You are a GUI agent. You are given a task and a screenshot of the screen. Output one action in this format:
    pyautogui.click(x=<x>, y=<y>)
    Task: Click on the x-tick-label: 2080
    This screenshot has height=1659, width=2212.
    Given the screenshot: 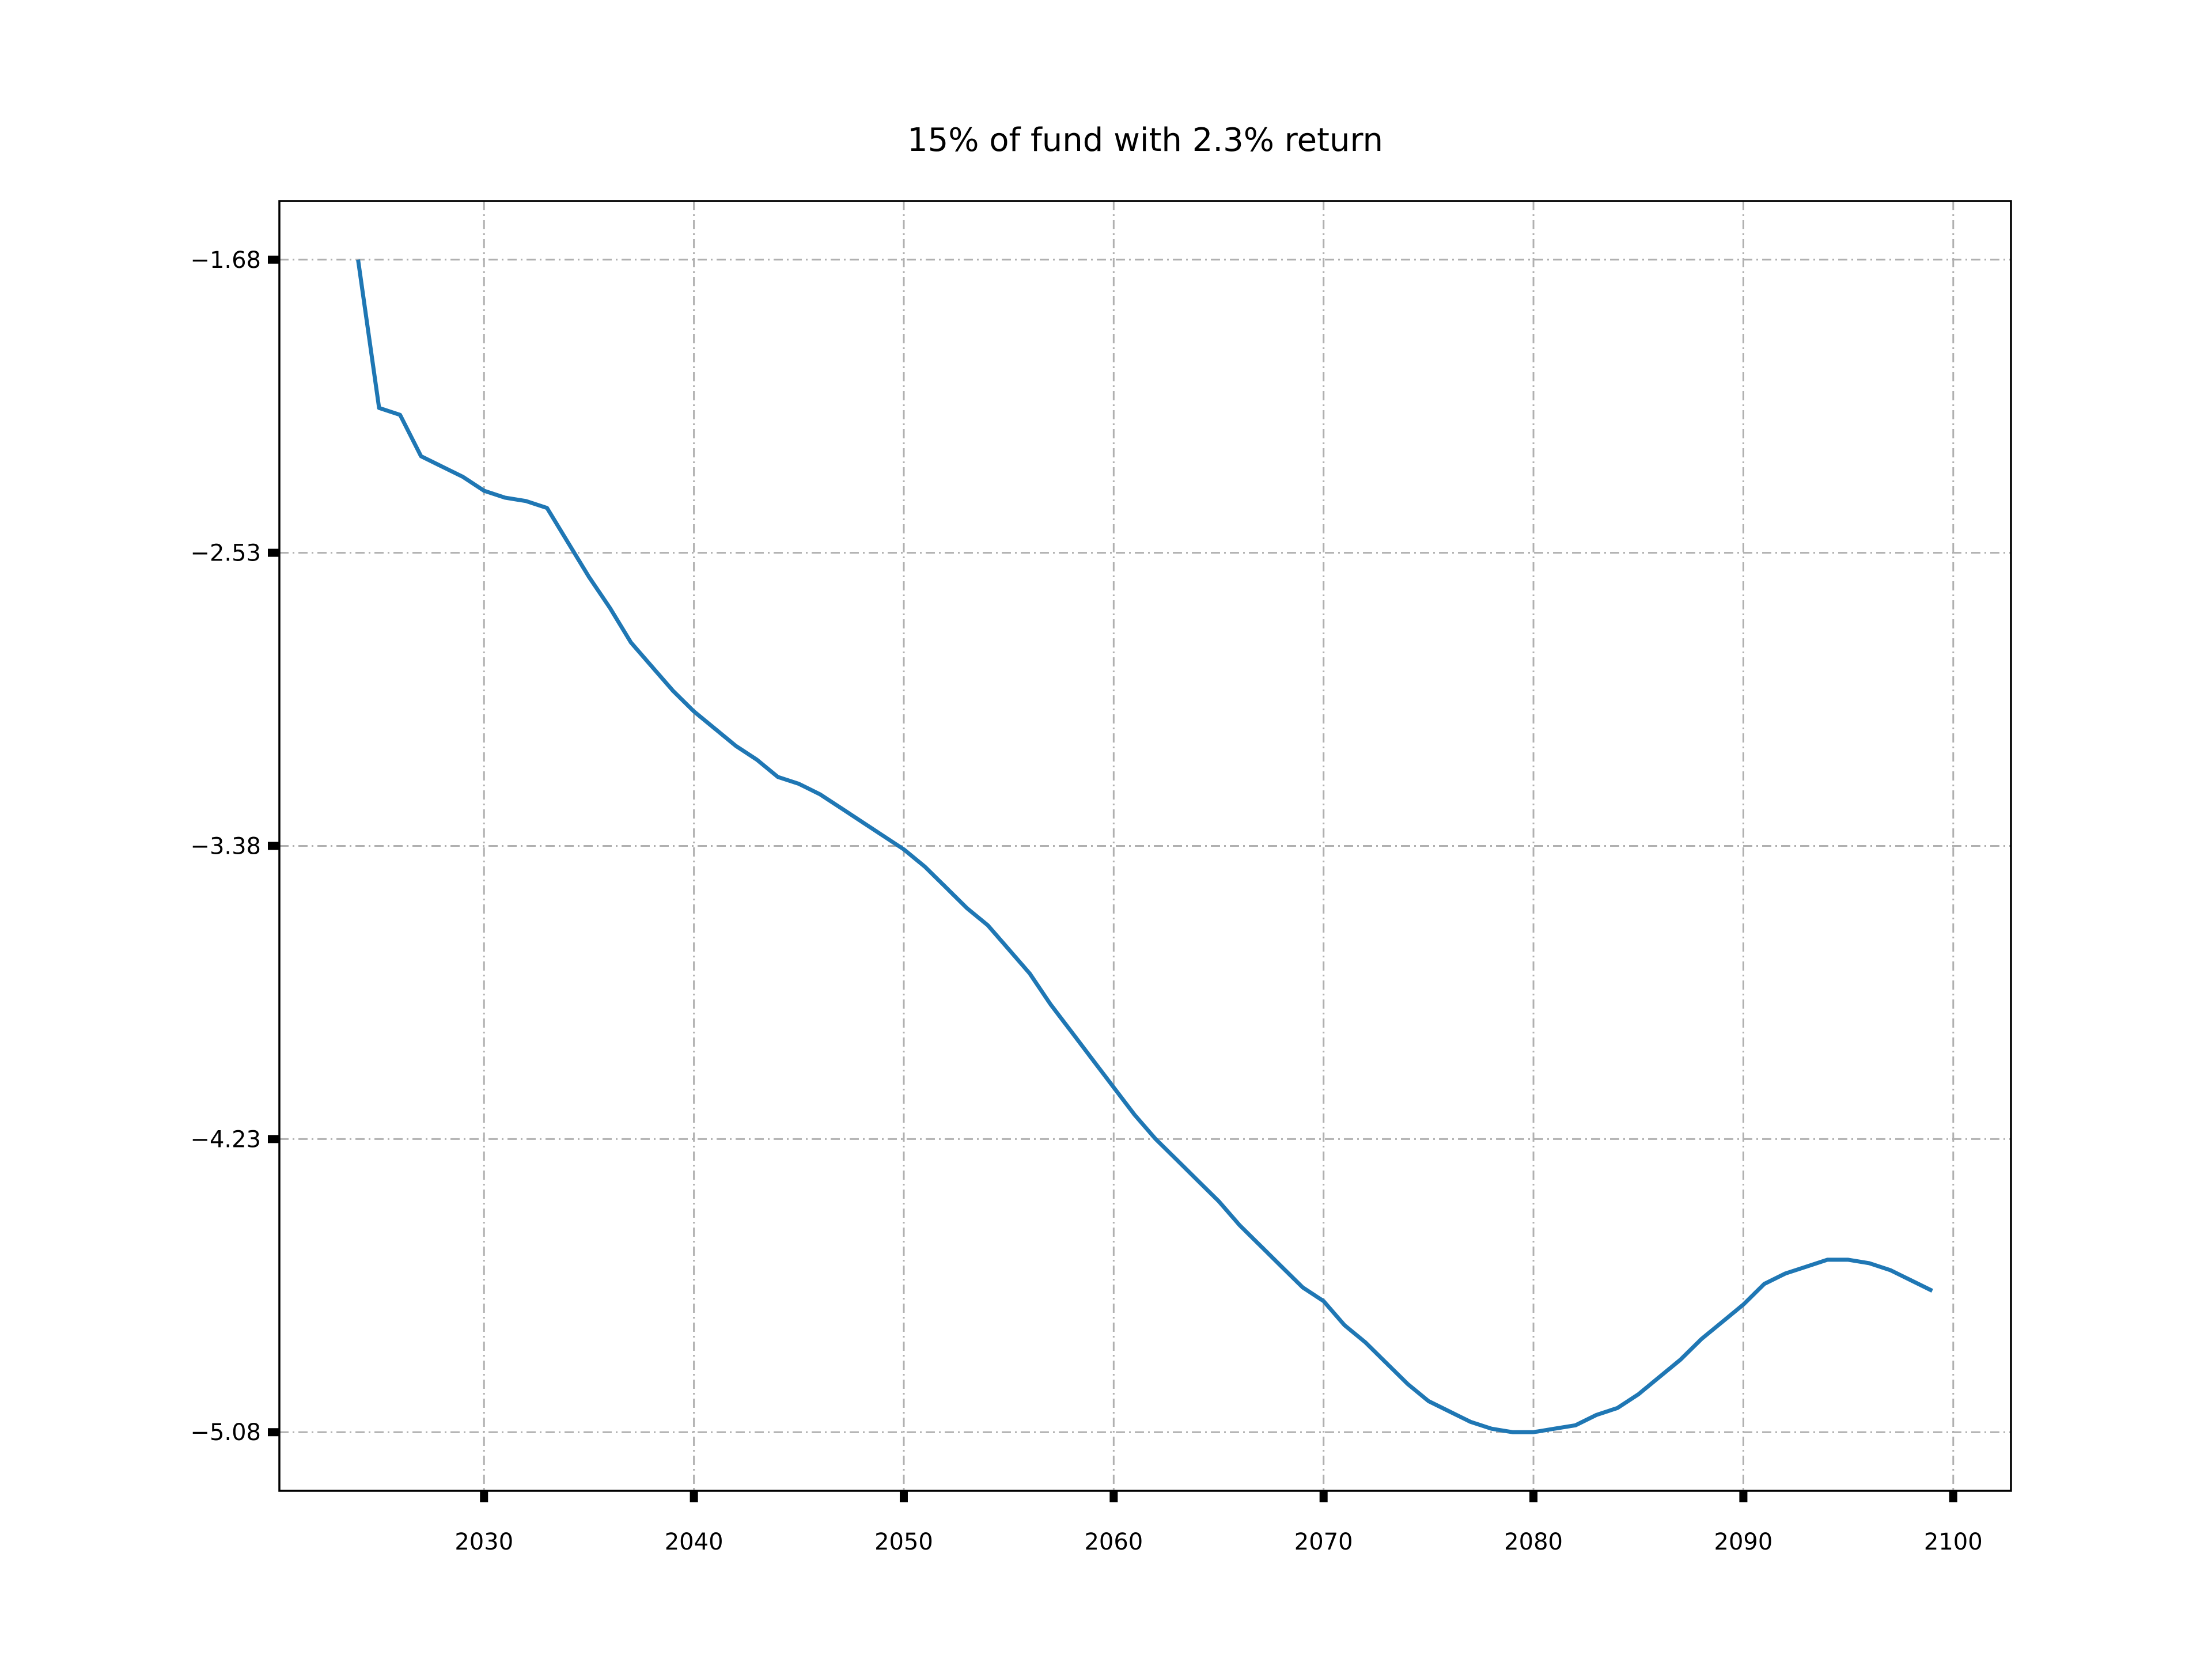 What is the action you would take?
    pyautogui.click(x=1533, y=1542)
    